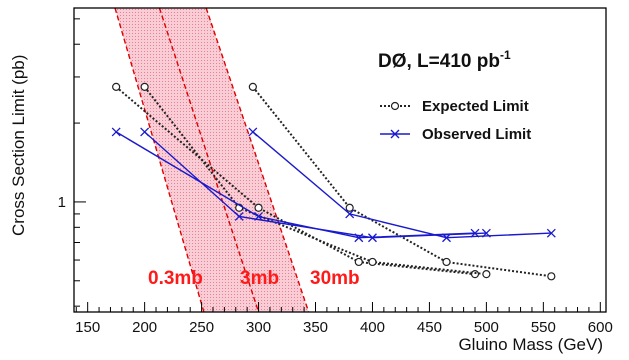 The width and height of the screenshot is (629, 360). What do you see at coordinates (543, 327) in the screenshot?
I see `x-tick-label: 550` at bounding box center [543, 327].